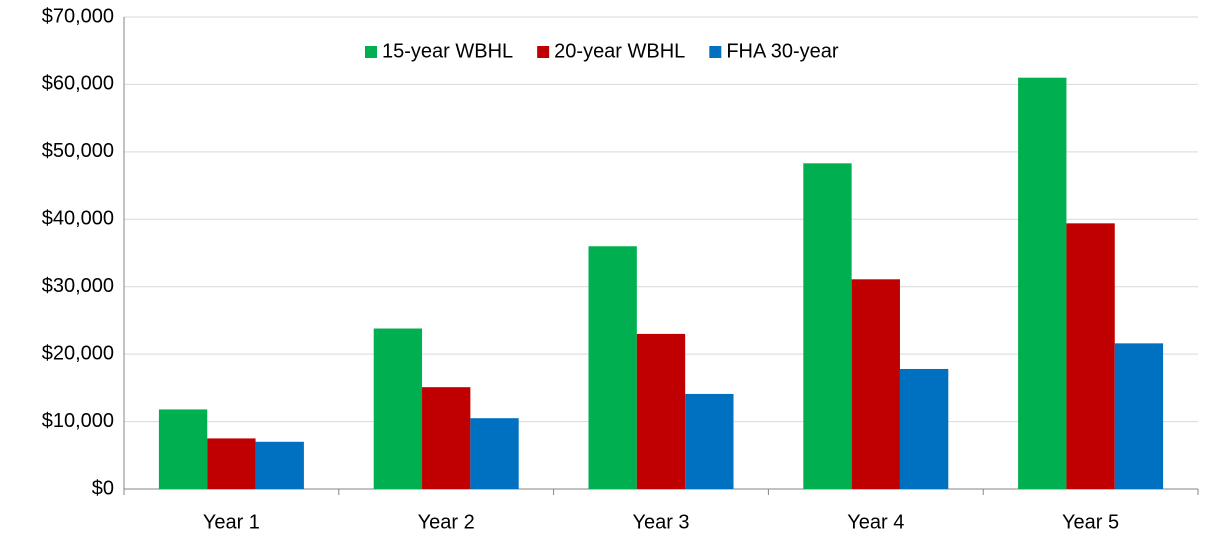 Image resolution: width=1210 pixels, height=537 pixels. What do you see at coordinates (78, 286) in the screenshot?
I see `y-tick-label: $30,000` at bounding box center [78, 286].